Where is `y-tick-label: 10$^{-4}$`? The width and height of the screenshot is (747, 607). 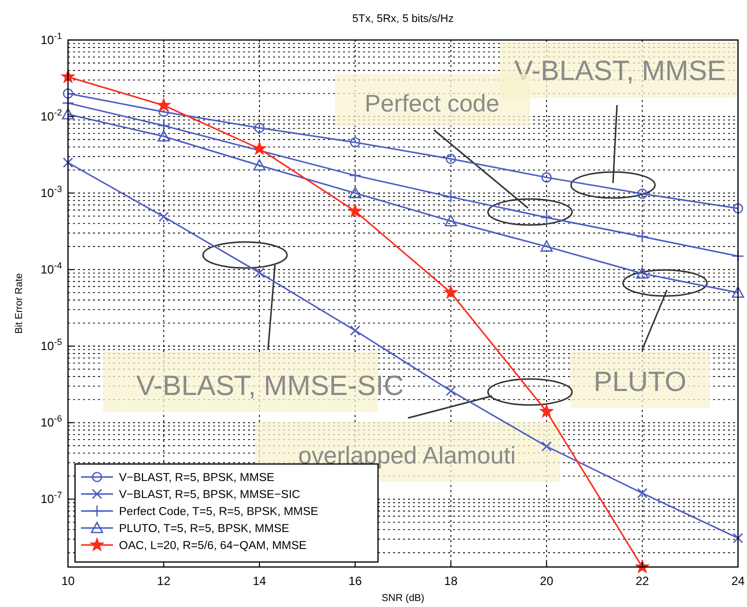 y-tick-label: 10$^{-4}$ is located at coordinates (51, 268).